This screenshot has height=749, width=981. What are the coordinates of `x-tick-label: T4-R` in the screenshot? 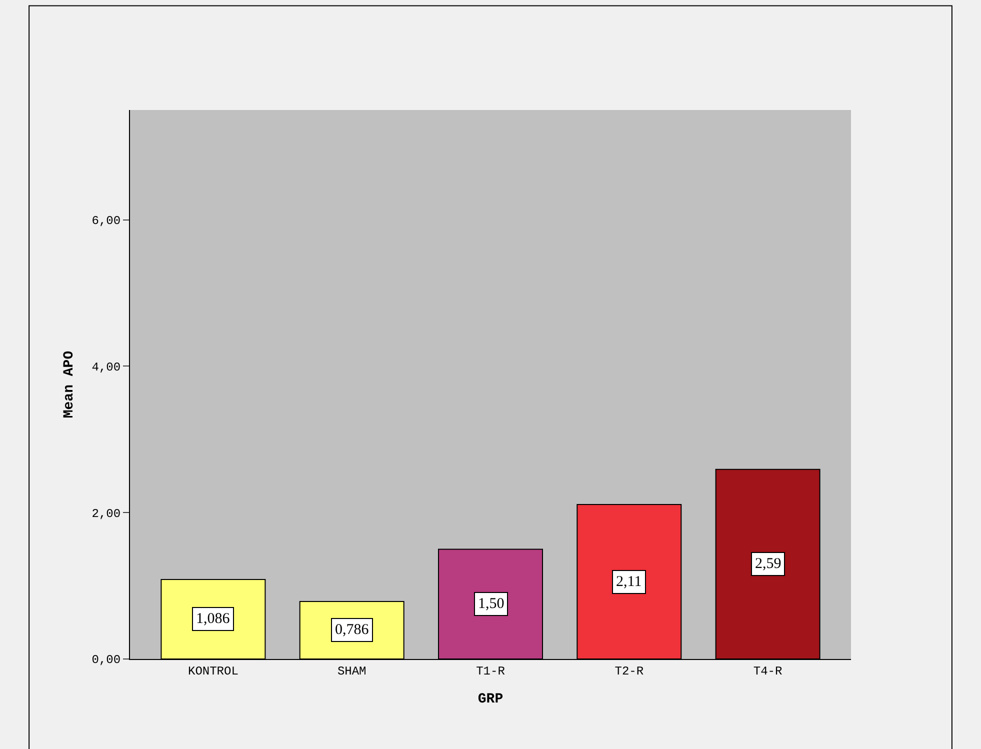 It's located at (767, 671).